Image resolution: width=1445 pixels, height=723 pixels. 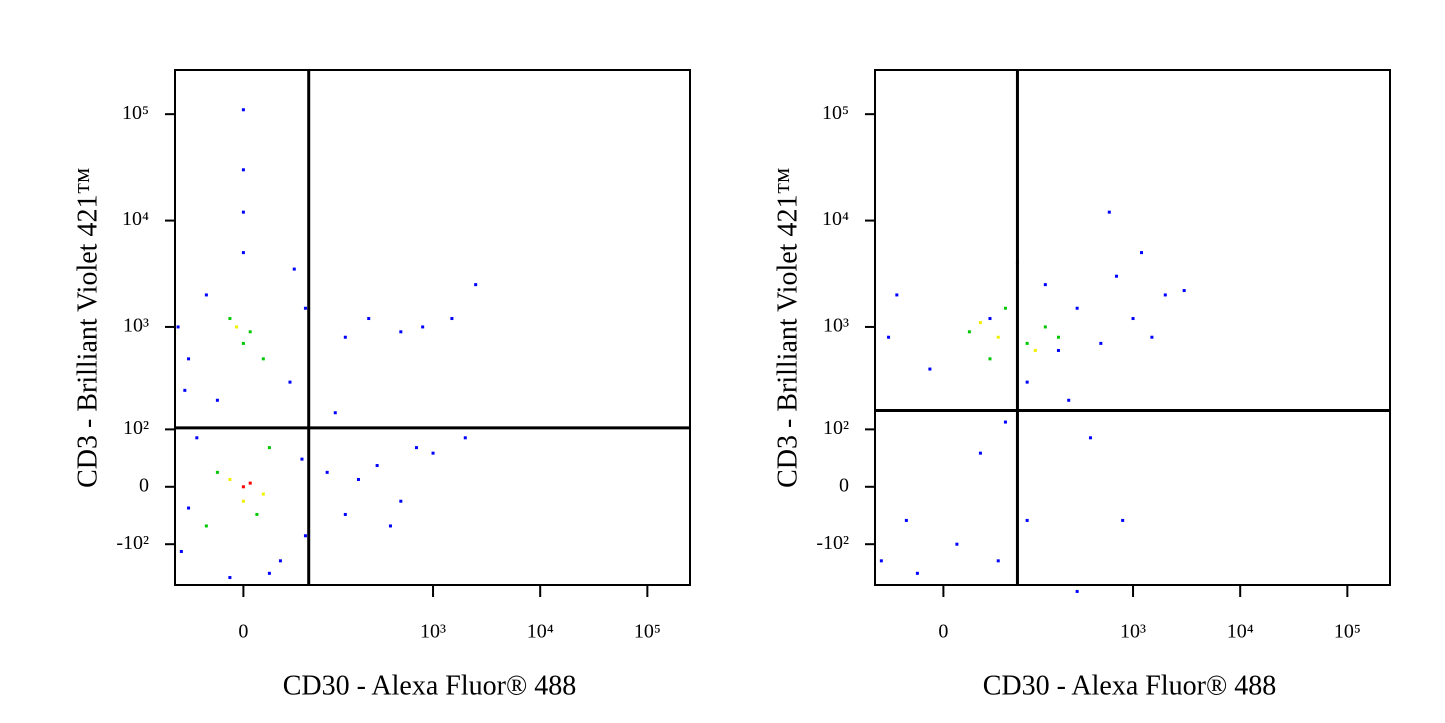 I want to click on y-tick-label: 0, so click(x=844, y=485).